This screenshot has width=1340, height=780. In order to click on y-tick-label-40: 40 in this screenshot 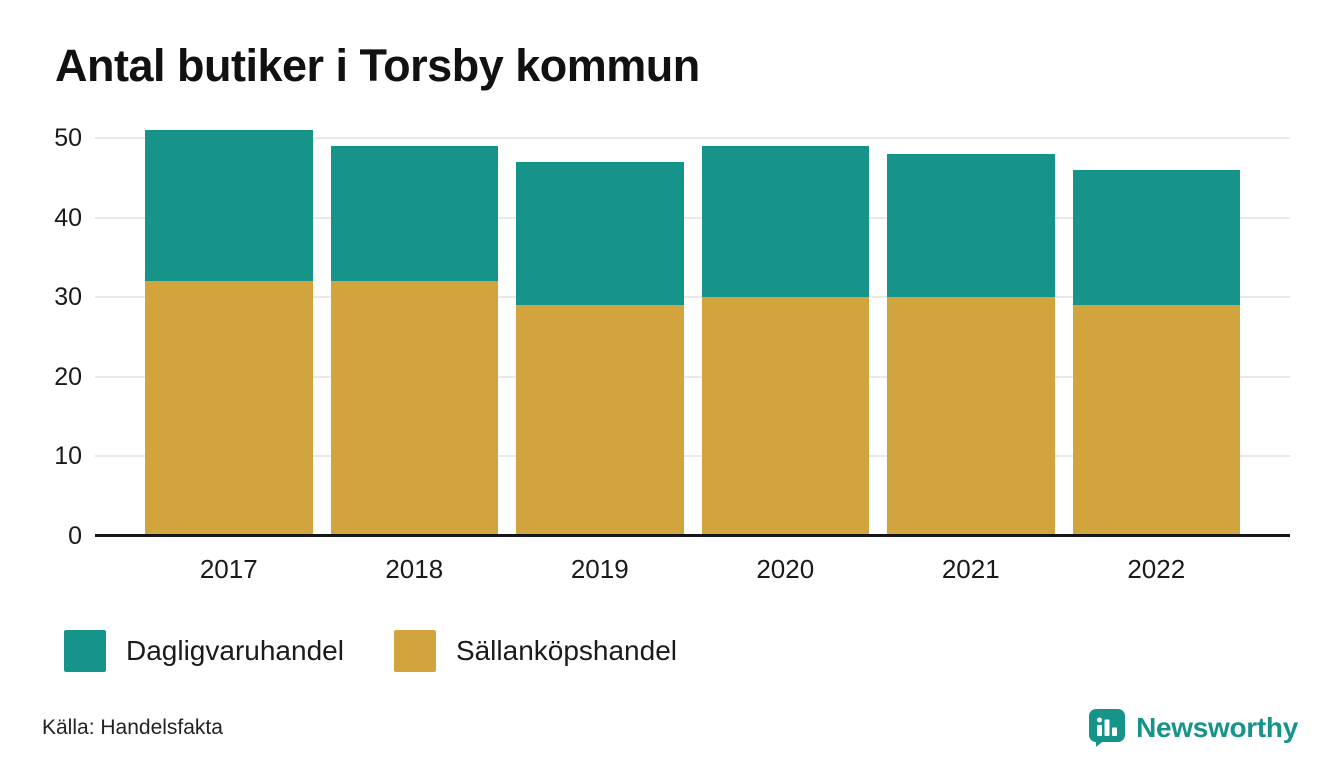, I will do `click(68, 217)`.